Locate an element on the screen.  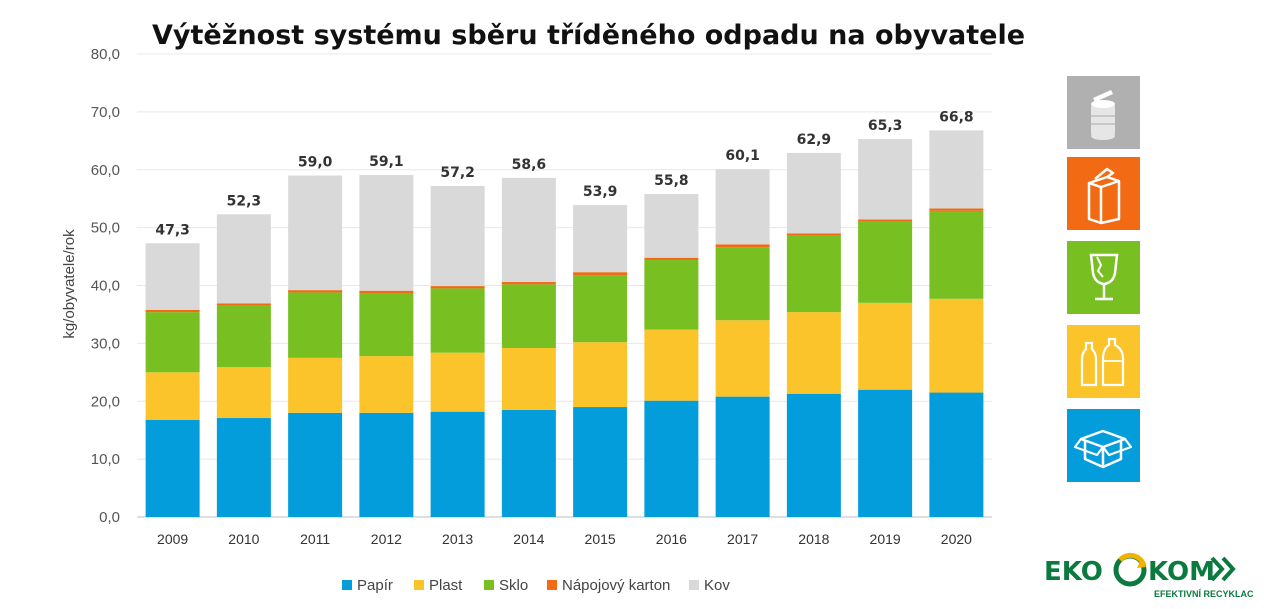
x-tick-label: 2019 is located at coordinates (885, 539).